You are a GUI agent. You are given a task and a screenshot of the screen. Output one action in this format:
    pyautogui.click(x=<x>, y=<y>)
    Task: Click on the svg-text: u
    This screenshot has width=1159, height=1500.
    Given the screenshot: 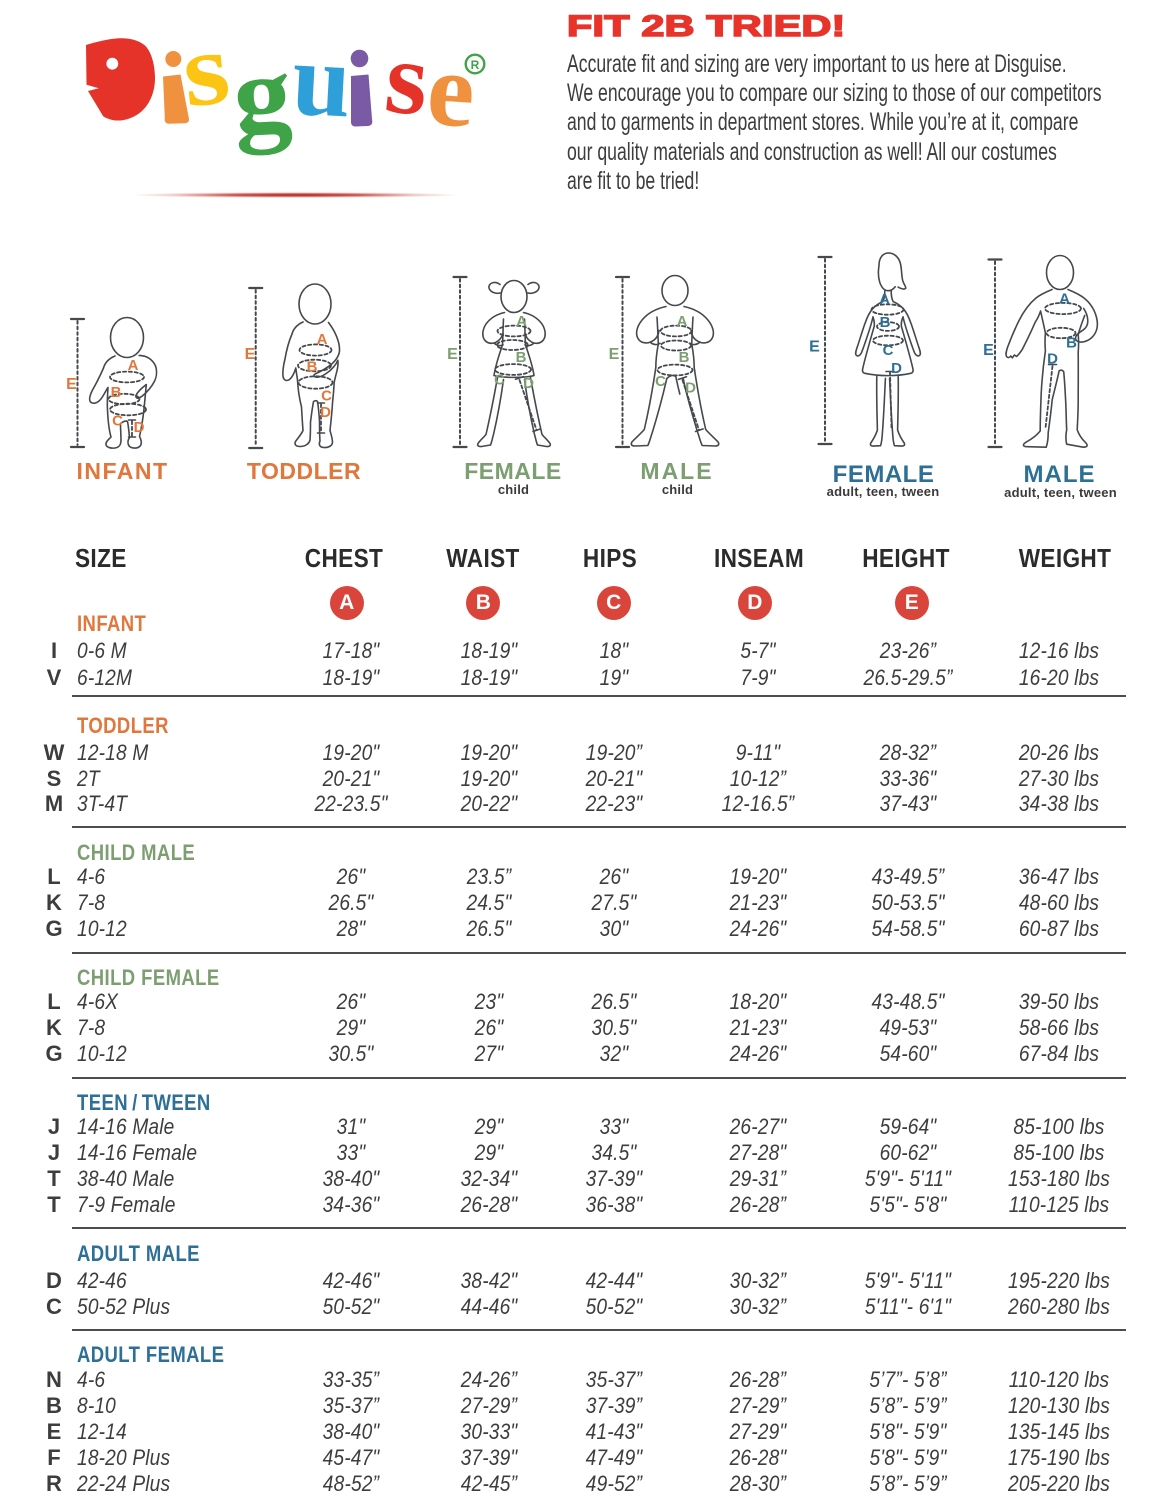 What is the action you would take?
    pyautogui.click(x=322, y=80)
    